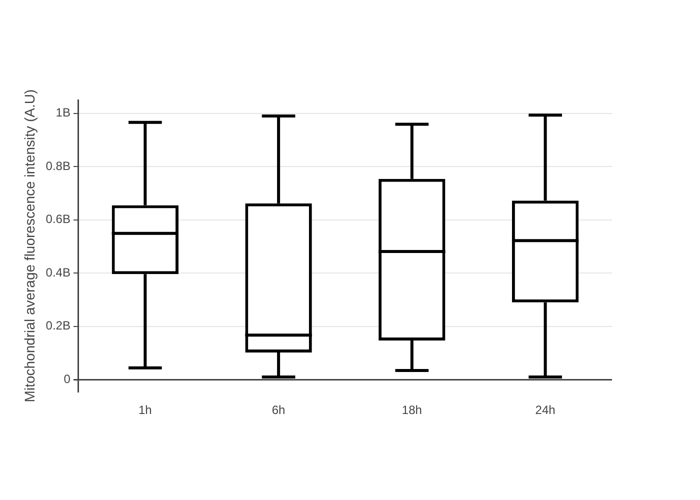 The height and width of the screenshot is (500, 700). Describe the element at coordinates (58, 165) in the screenshot. I see `y-tick-label: 0.8B` at that location.